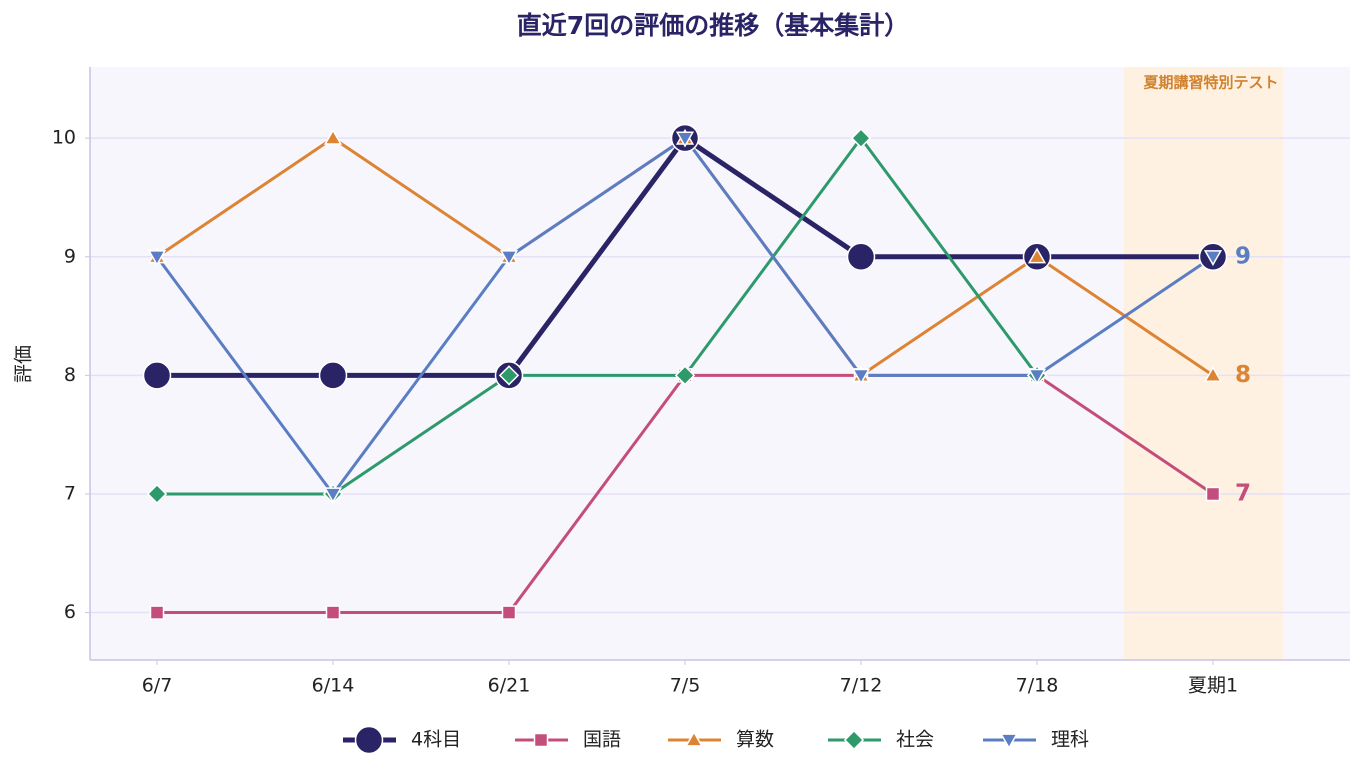  Describe the element at coordinates (915, 740) in the screenshot. I see `legend-label: 社会` at that location.